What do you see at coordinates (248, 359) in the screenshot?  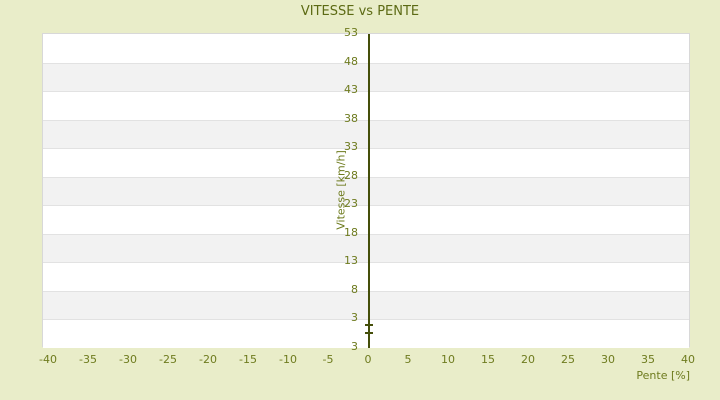 I see `x-tick-label: -15` at bounding box center [248, 359].